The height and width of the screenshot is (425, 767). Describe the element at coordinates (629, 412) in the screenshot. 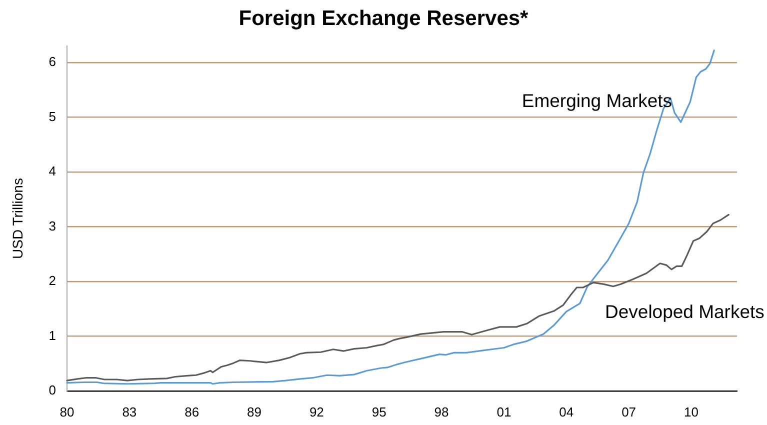

I see `x-tick-label: 07` at that location.